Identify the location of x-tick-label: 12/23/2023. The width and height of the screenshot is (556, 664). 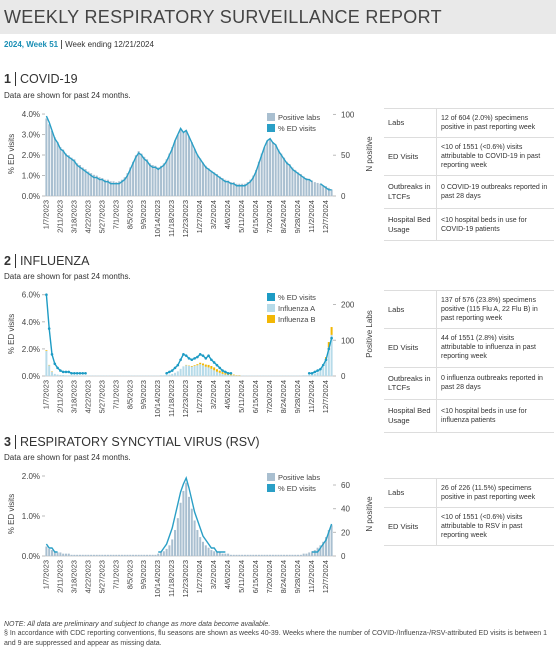
(185, 399).